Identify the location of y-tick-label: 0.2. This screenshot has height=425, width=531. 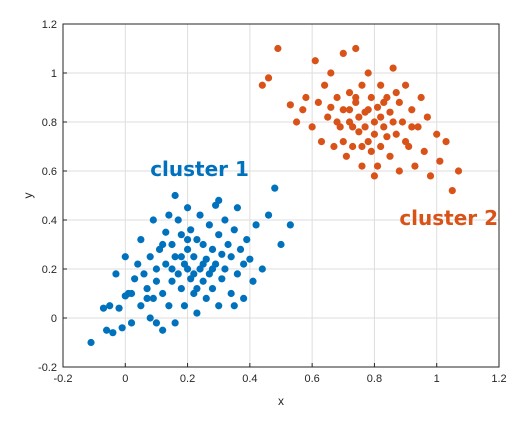
(49, 270).